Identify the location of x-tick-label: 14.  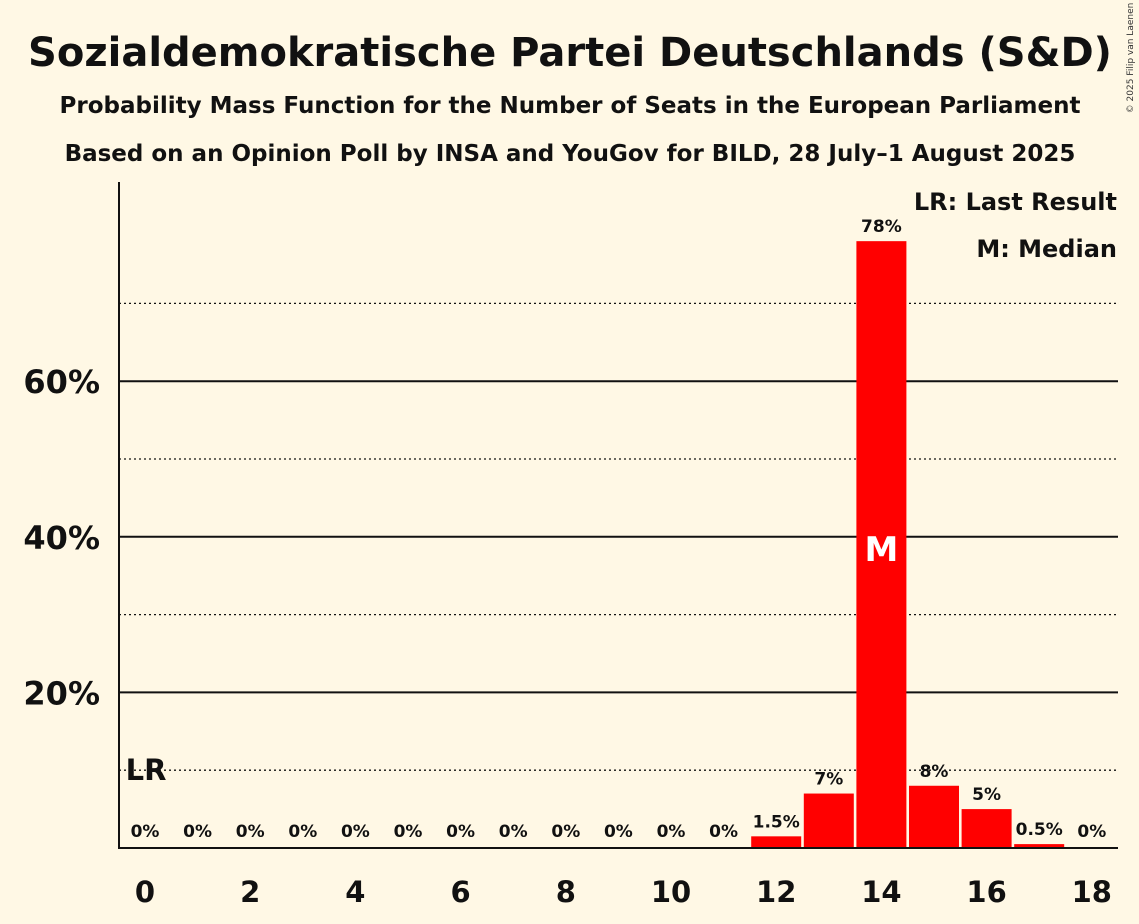
(881, 892).